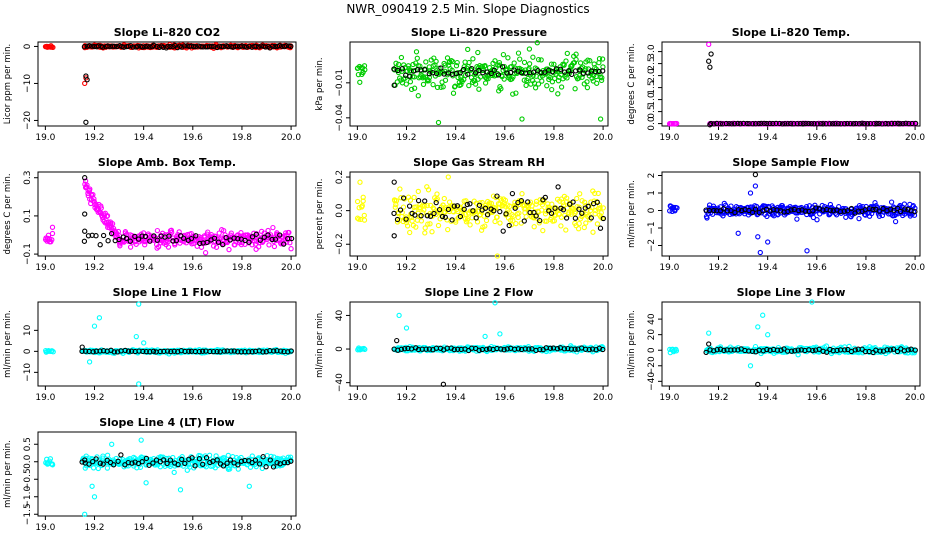 This screenshot has height=540, width=936. Describe the element at coordinates (94, 398) in the screenshot. I see `x-tick-label: 19.2` at that location.